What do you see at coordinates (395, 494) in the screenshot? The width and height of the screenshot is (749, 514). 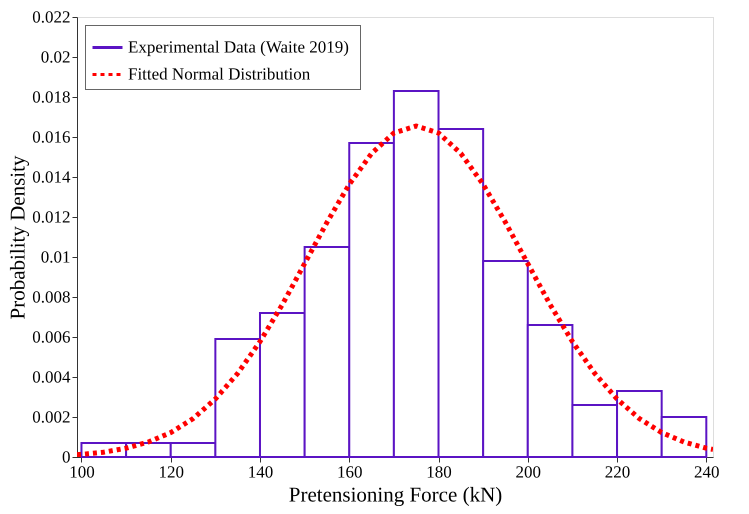 I see `x-axis-title: Pretensioning Force (kN)` at bounding box center [395, 494].